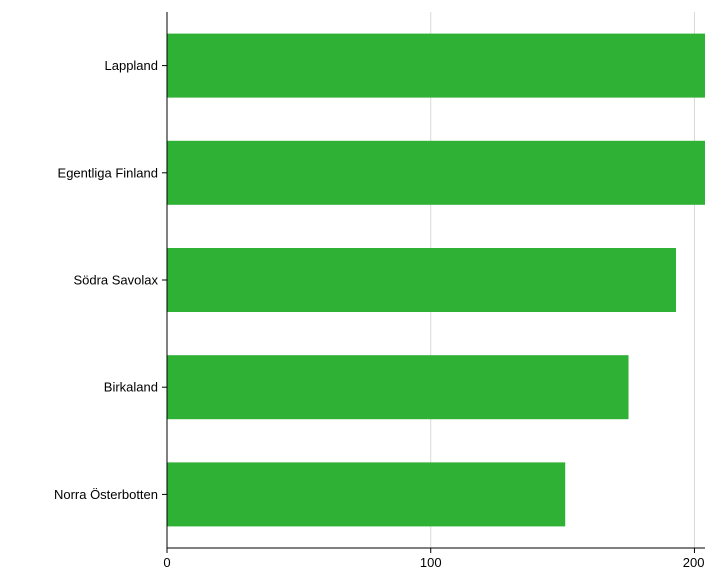  I want to click on bar-birkaland, so click(398, 387).